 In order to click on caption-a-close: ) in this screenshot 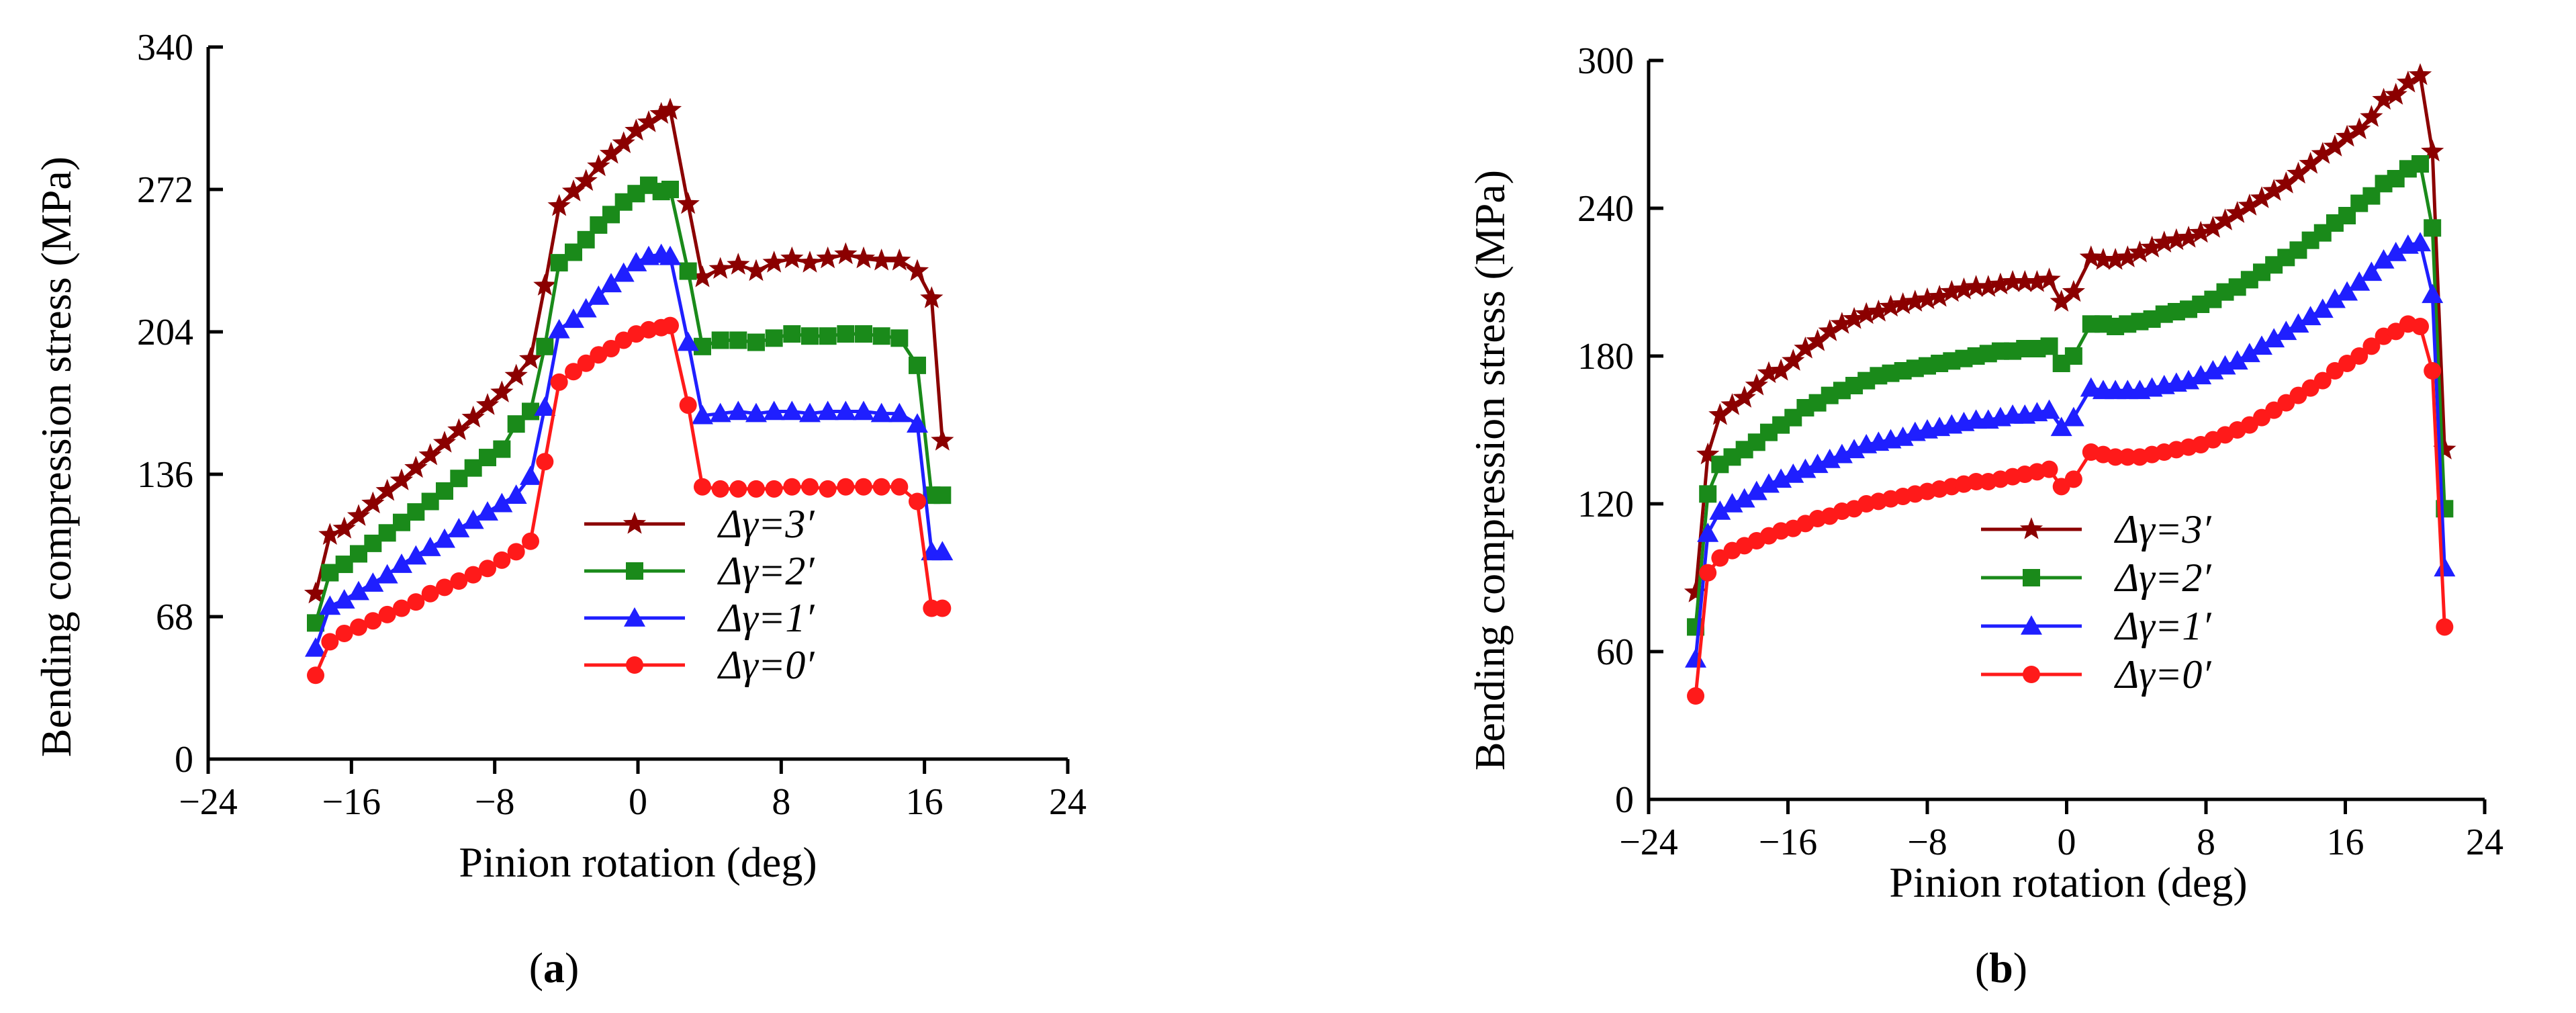, I will do `click(572, 968)`.